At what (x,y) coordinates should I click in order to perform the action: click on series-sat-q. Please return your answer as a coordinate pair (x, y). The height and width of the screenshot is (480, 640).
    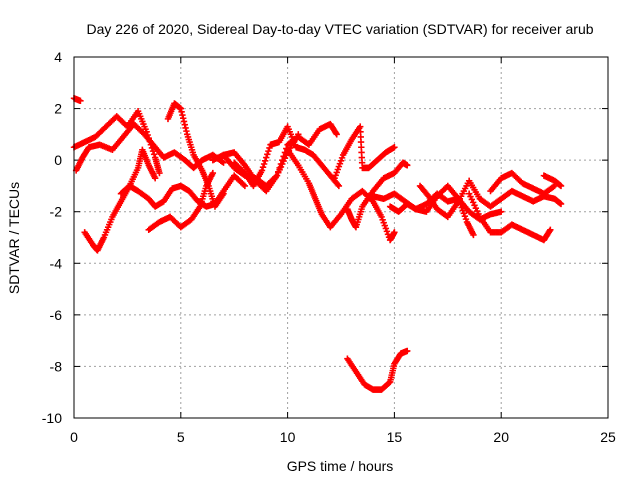
    Looking at the image, I should click on (509, 217).